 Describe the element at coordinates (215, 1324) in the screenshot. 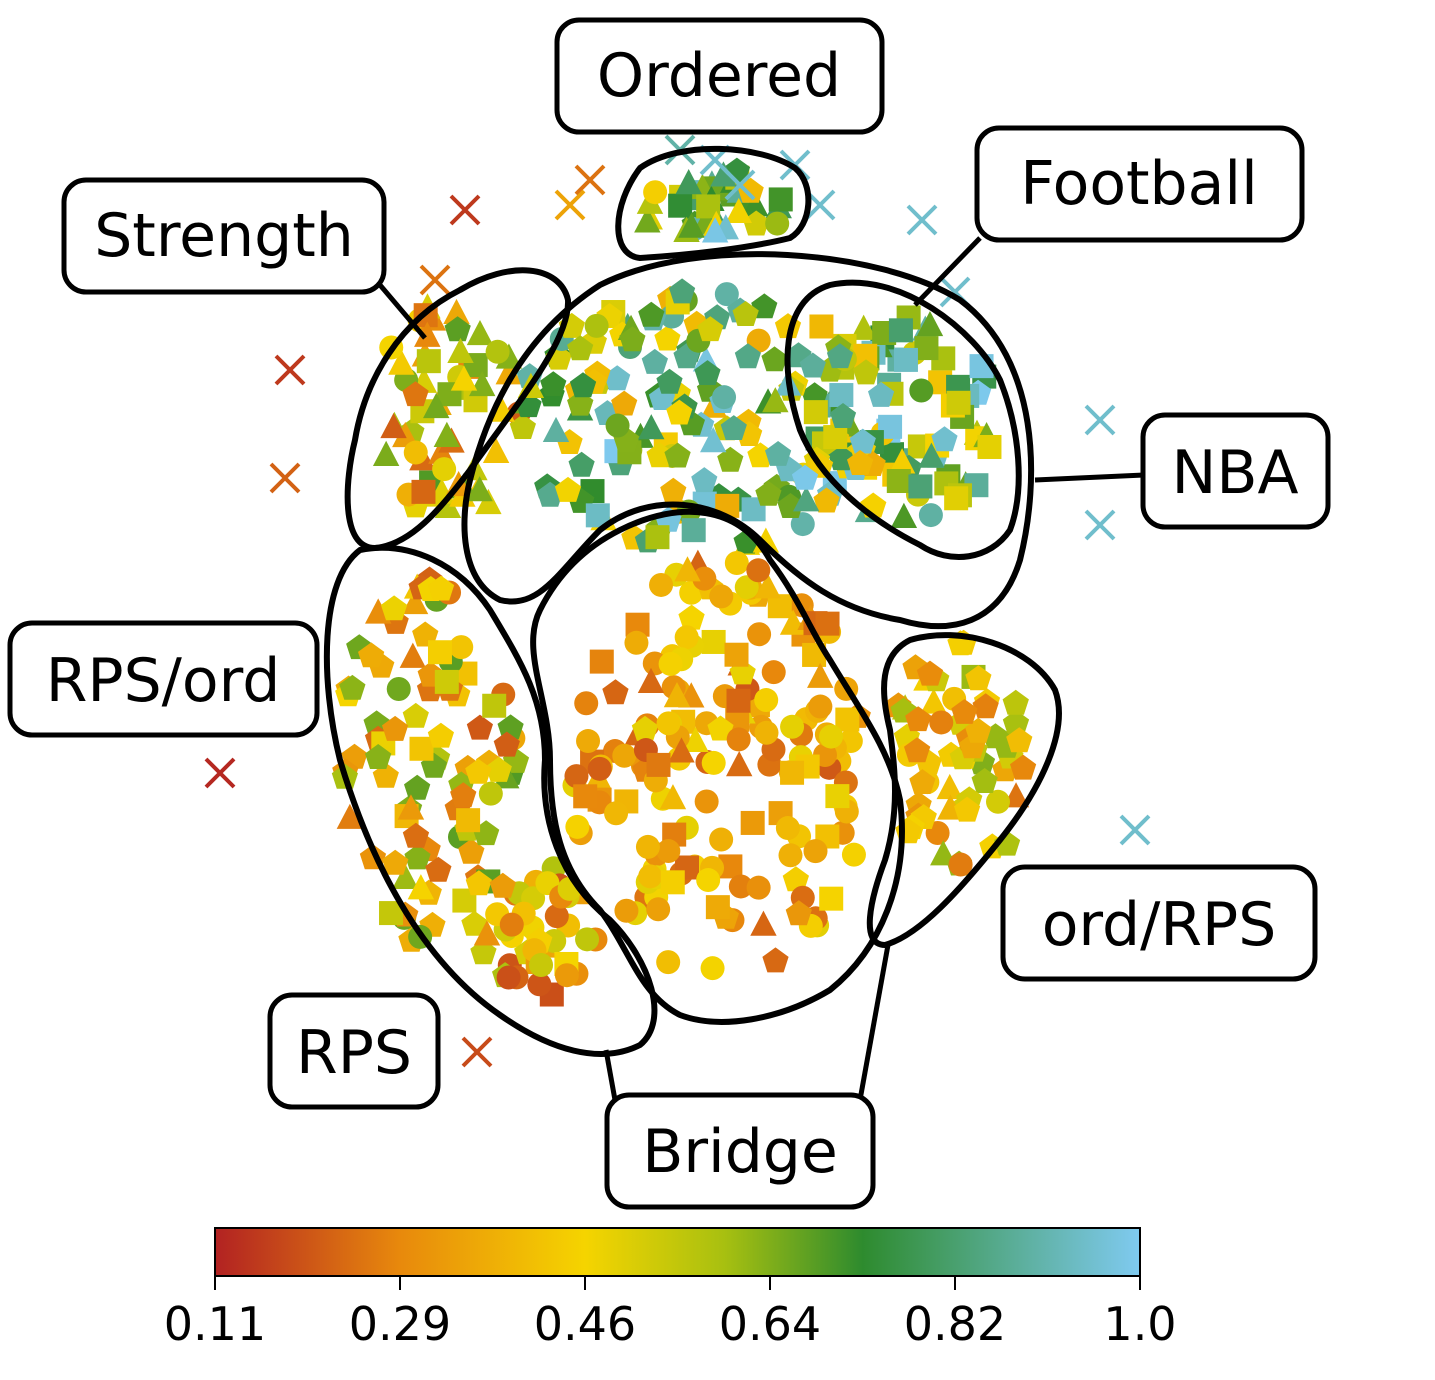

I see `colorbar-tick-label: 0.11` at that location.